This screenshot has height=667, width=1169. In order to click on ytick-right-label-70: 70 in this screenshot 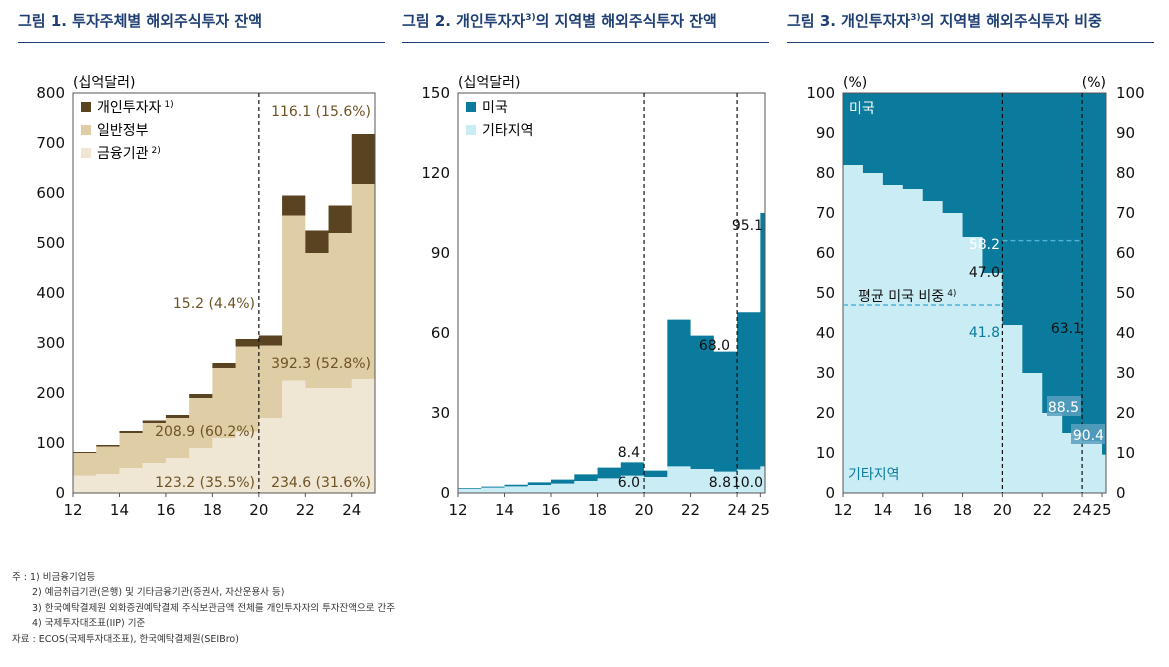, I will do `click(1125, 213)`.